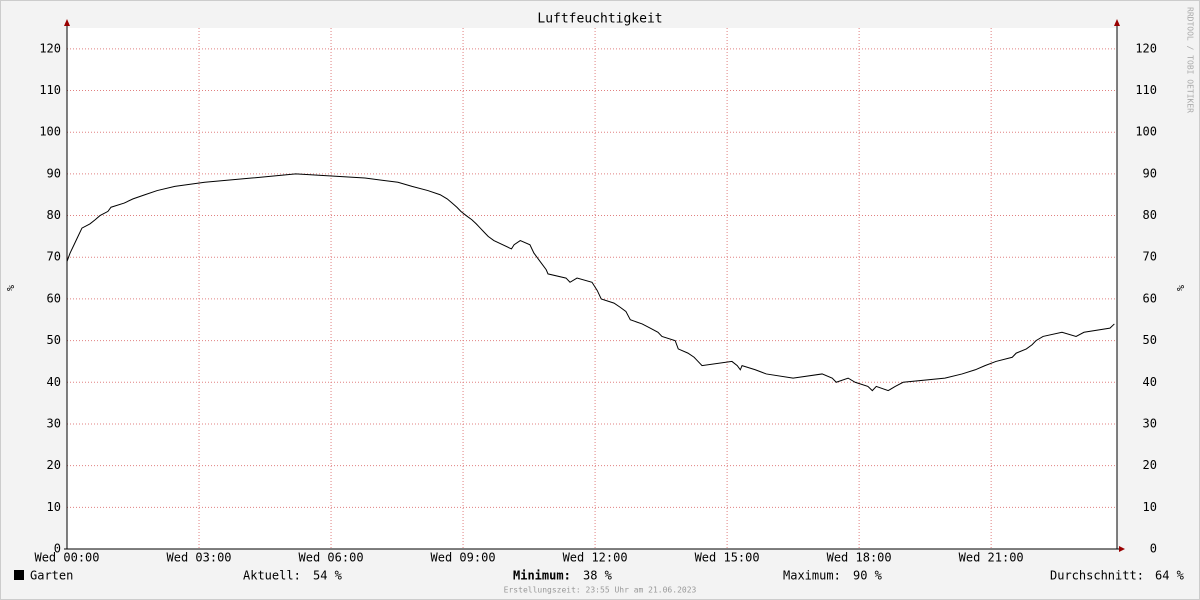 The image size is (1200, 600). I want to click on y2-tick-label: 110, so click(1146, 90).